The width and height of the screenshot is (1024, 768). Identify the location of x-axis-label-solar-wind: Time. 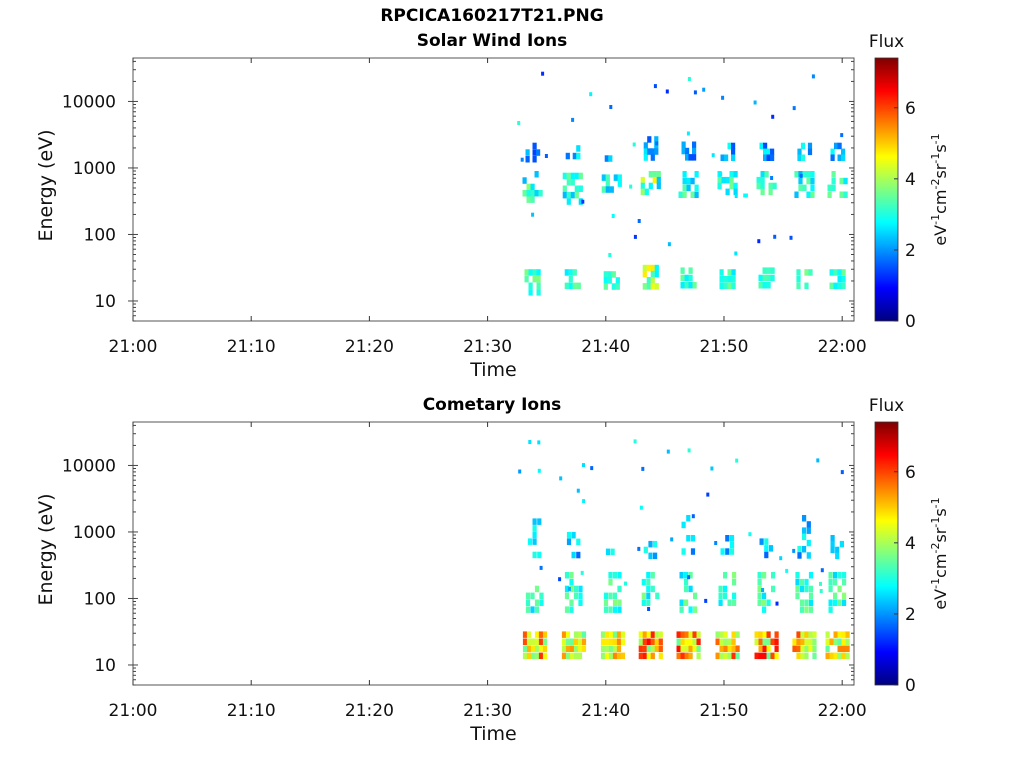
(493, 370).